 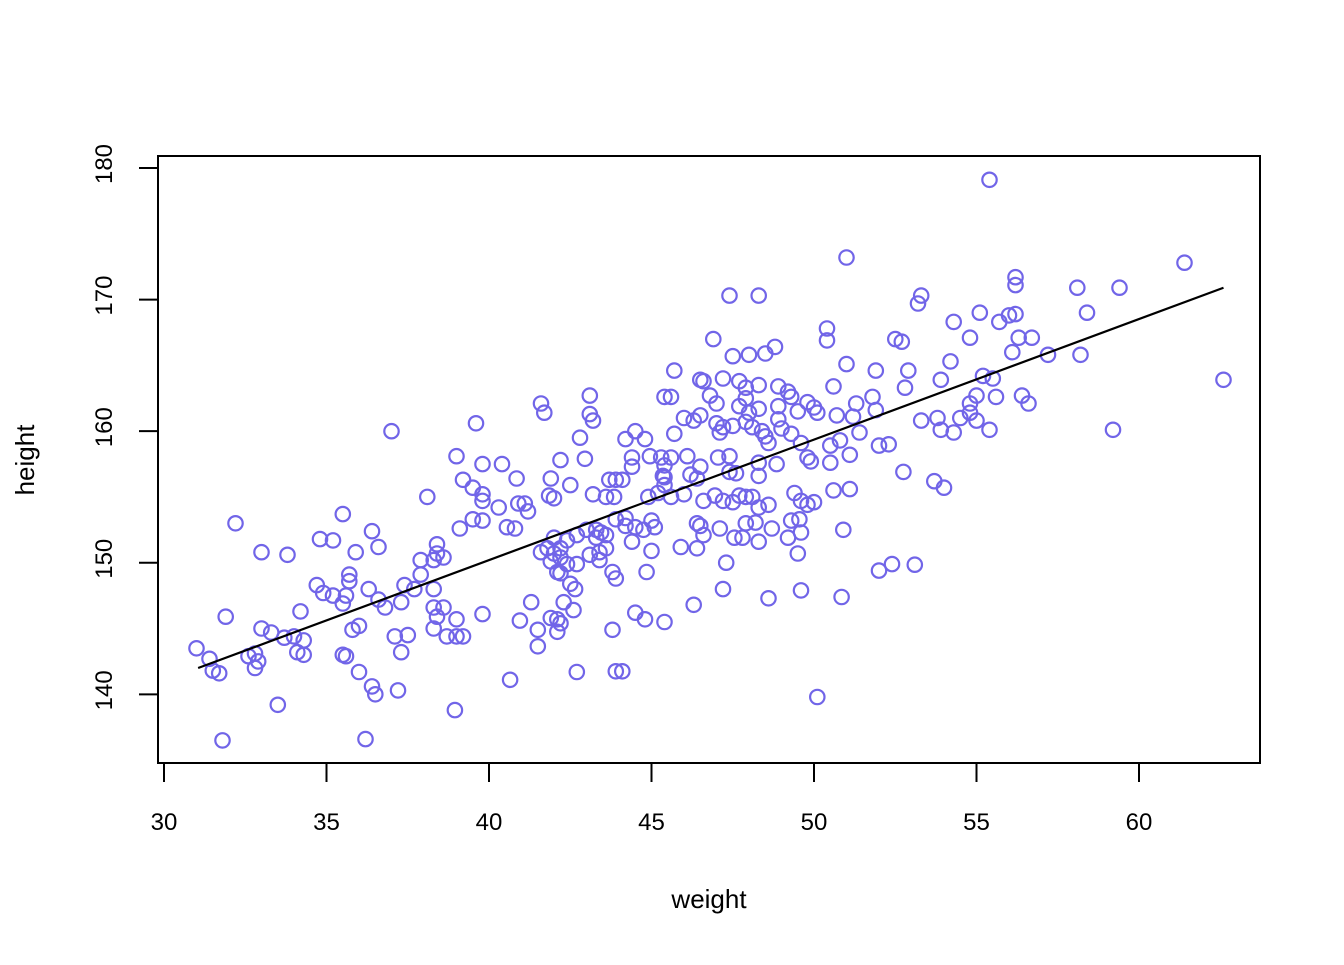 I want to click on x-tick-label: 45, so click(x=651, y=822).